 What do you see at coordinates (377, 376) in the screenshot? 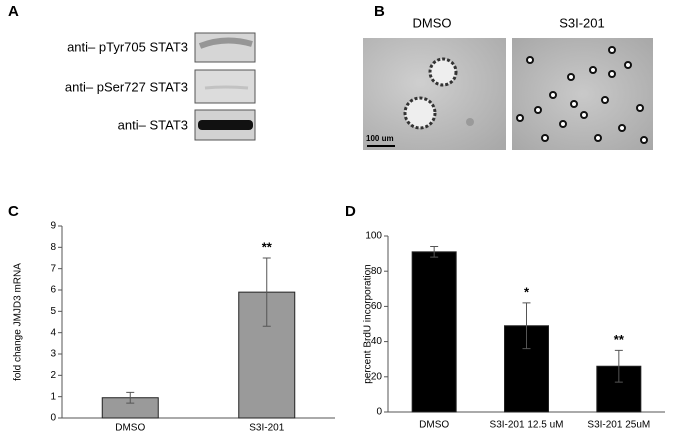
I see `y-tick-label: 20` at bounding box center [377, 376].